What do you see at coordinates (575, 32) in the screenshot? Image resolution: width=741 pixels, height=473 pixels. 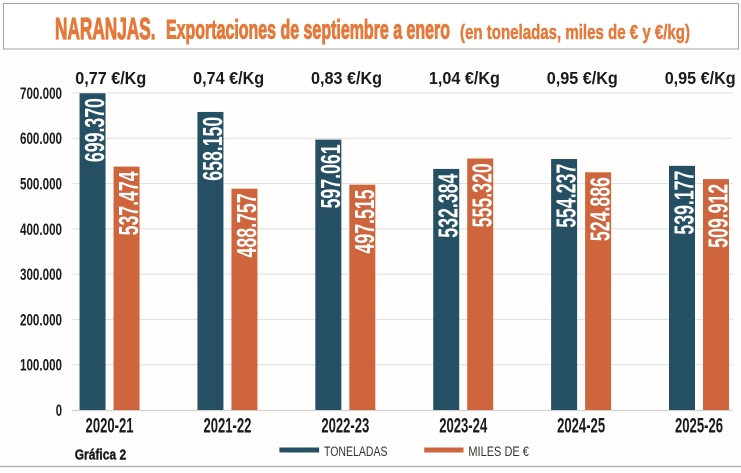 I see `svg-text:(en toneladas, miles de € y €/: (en toneladas, miles de € y €/kg)` at bounding box center [575, 32].